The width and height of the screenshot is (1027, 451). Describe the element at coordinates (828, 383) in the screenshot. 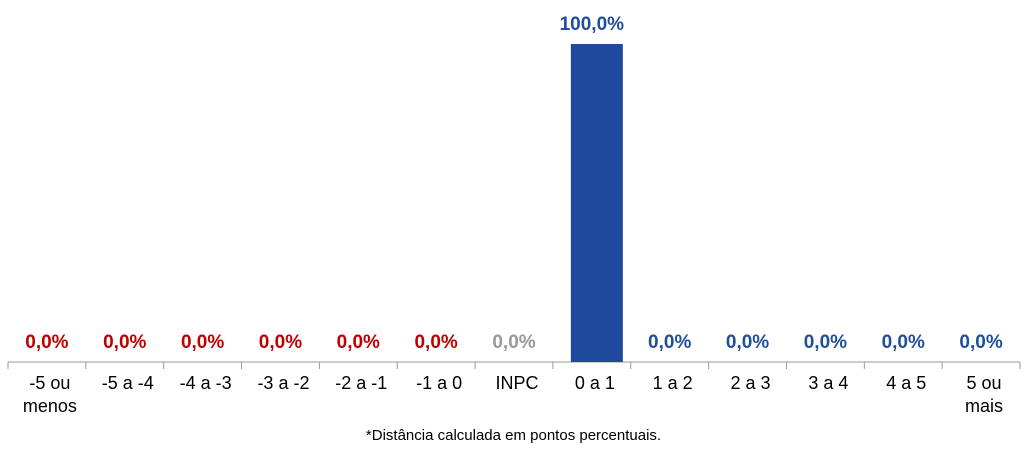

I see `x-tick-label: 3 a 4` at that location.